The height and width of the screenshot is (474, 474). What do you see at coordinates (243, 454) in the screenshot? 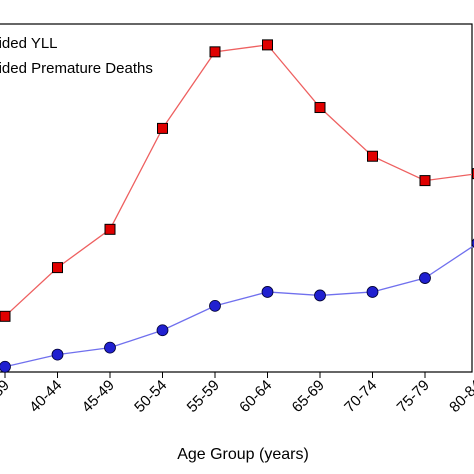
I see `x-axis-title: Age Group (years)` at bounding box center [243, 454].